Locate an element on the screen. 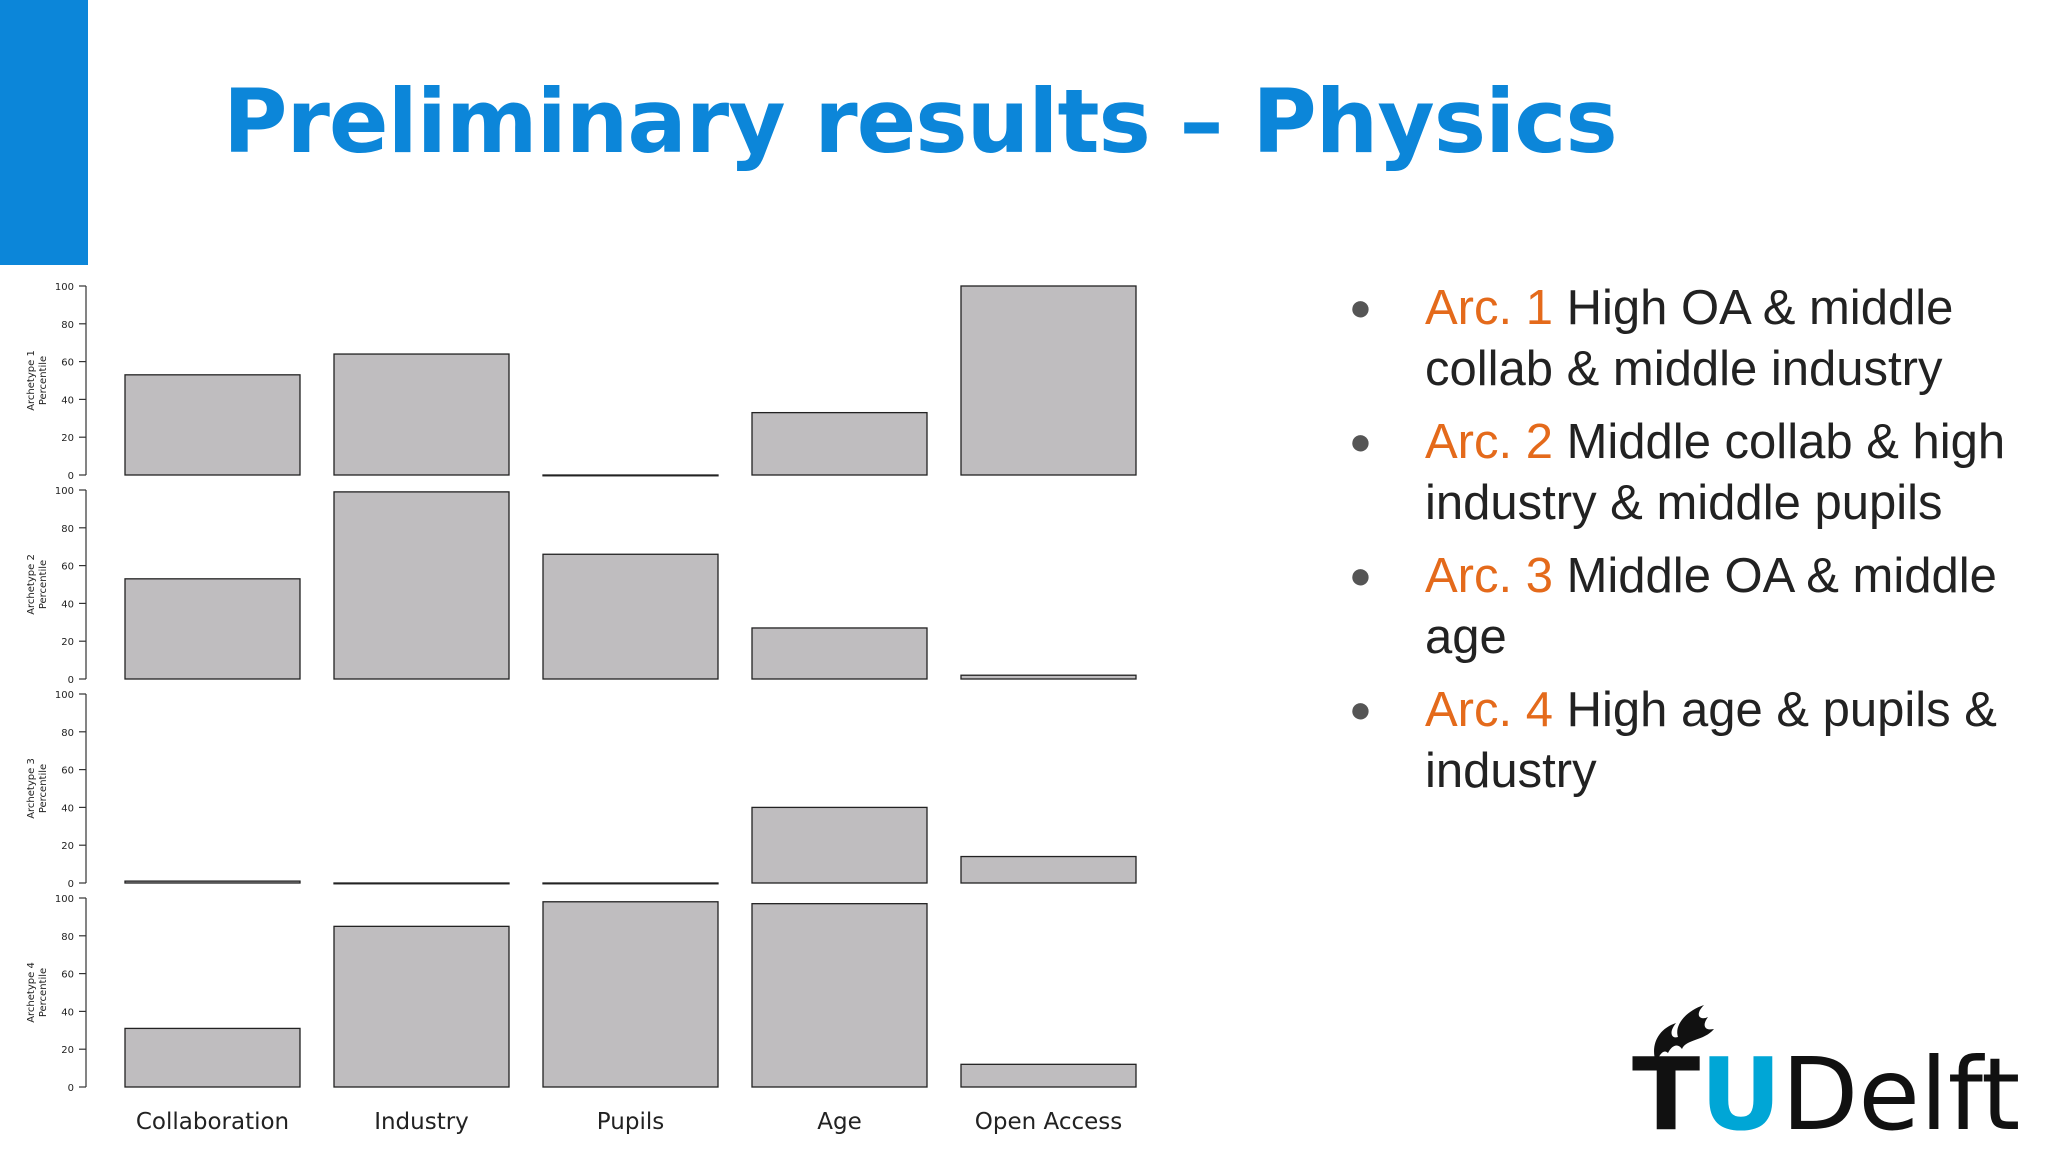  accent-bar is located at coordinates (44, 132).